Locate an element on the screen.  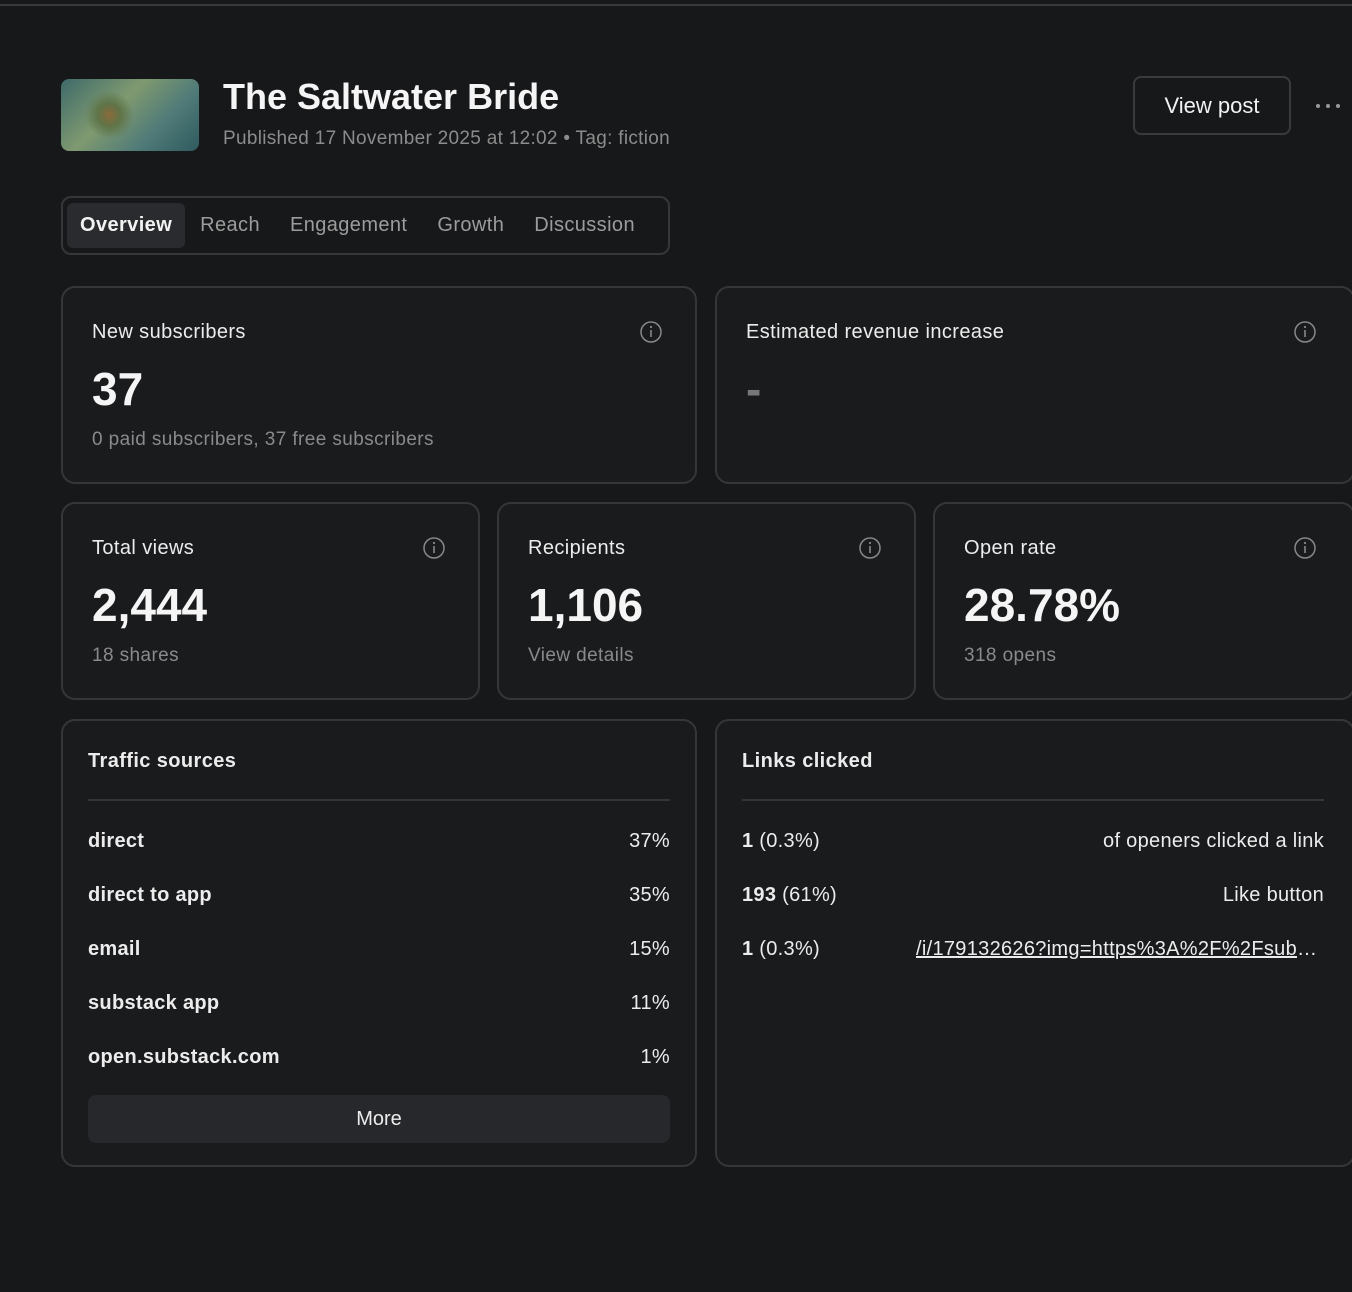
stat-card: Estimated revenue increase - is located at coordinates (1033, 385).